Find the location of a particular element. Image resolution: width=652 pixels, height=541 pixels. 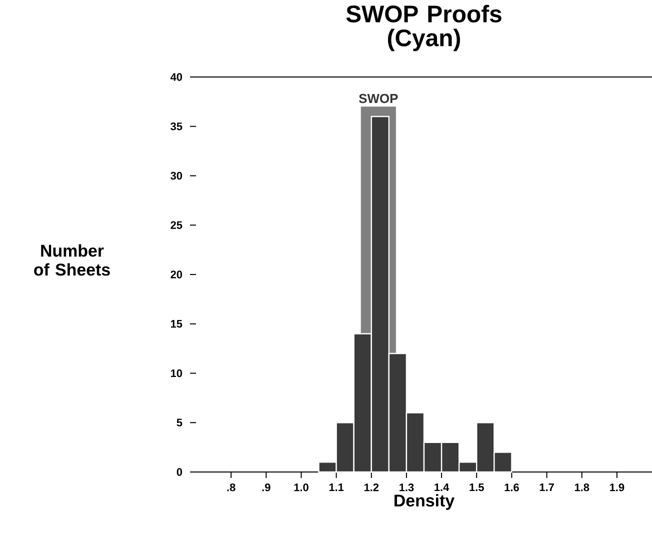

x-tick-label: .8 is located at coordinates (231, 488).